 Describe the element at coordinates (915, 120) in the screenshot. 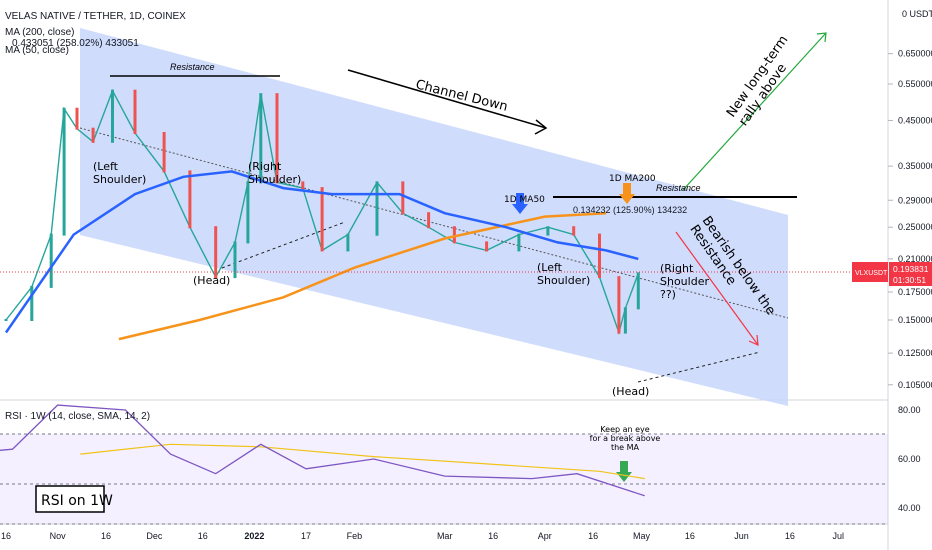

I see `price-tick-label: 0.450000` at that location.